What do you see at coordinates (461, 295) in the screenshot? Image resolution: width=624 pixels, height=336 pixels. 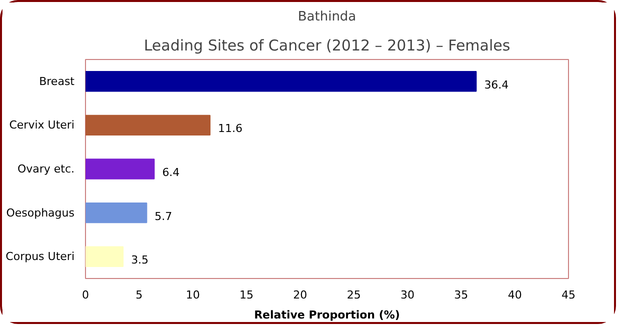 I see `x-tick-label: 35` at bounding box center [461, 295].